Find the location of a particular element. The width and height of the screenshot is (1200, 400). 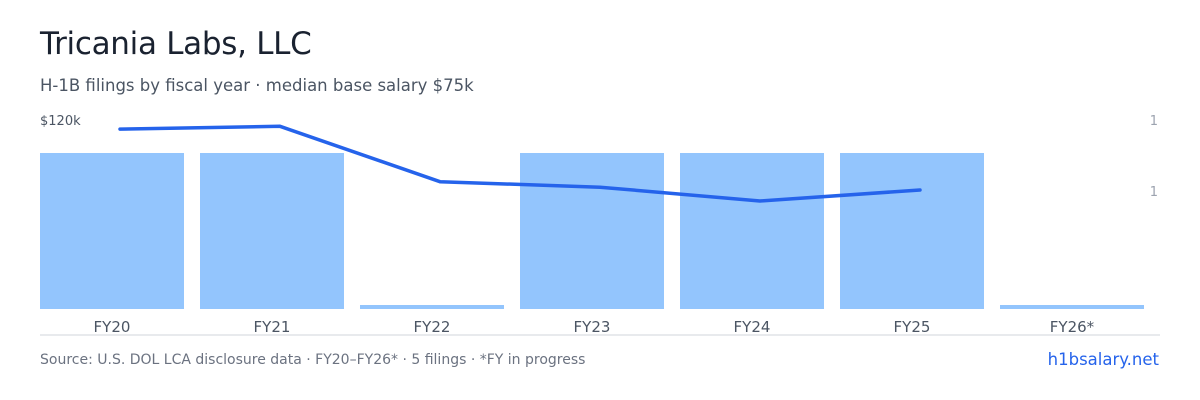

x-tick-label: FY24 is located at coordinates (752, 327).